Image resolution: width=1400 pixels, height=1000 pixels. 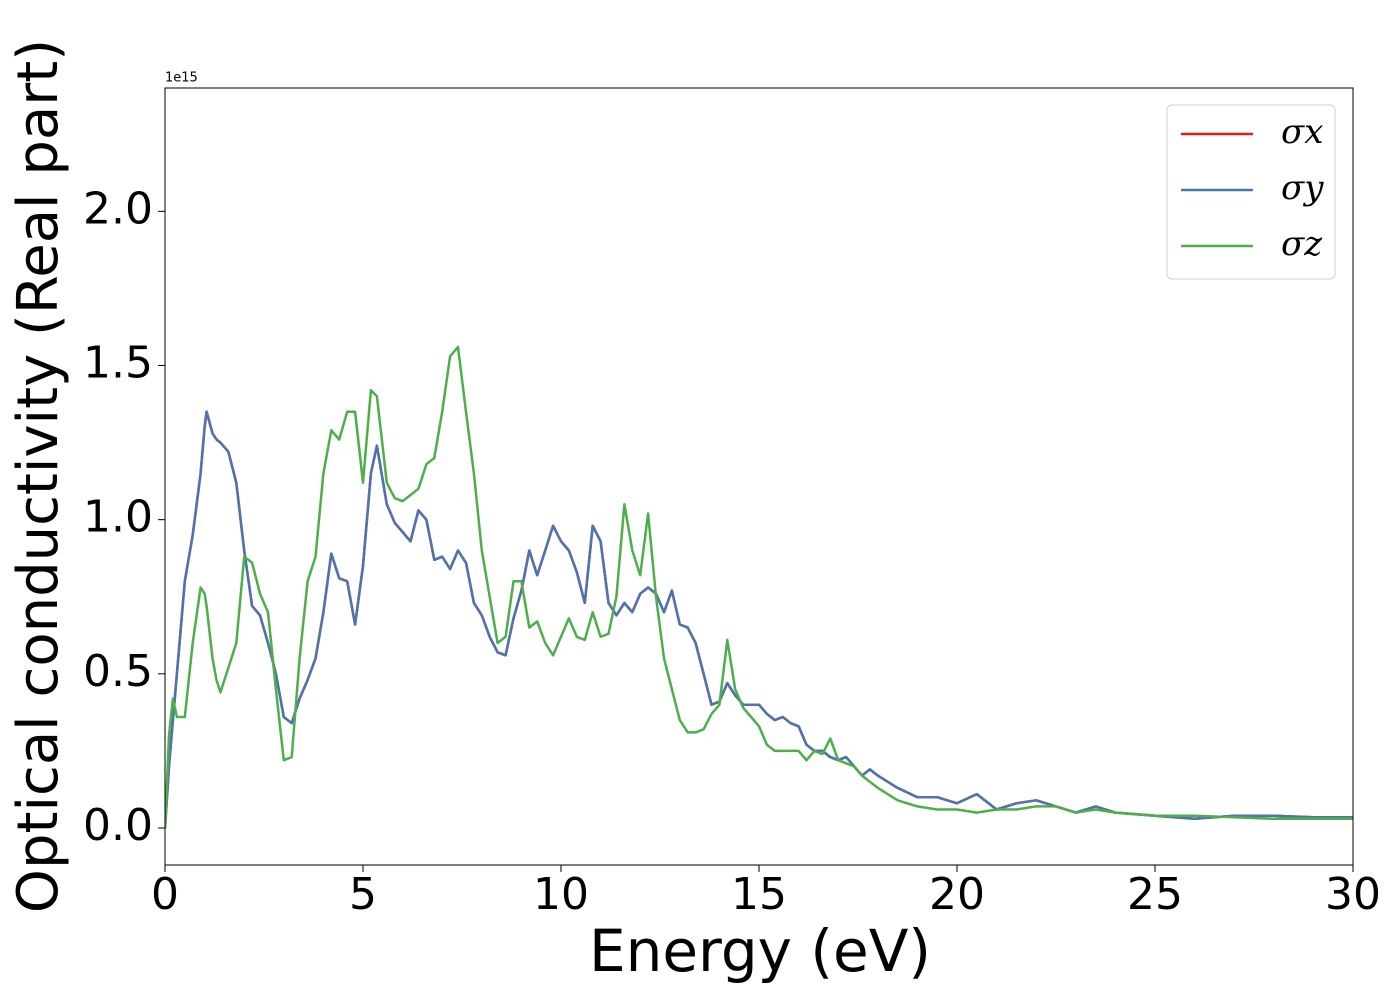 I want to click on legend-box, so click(x=1251, y=192).